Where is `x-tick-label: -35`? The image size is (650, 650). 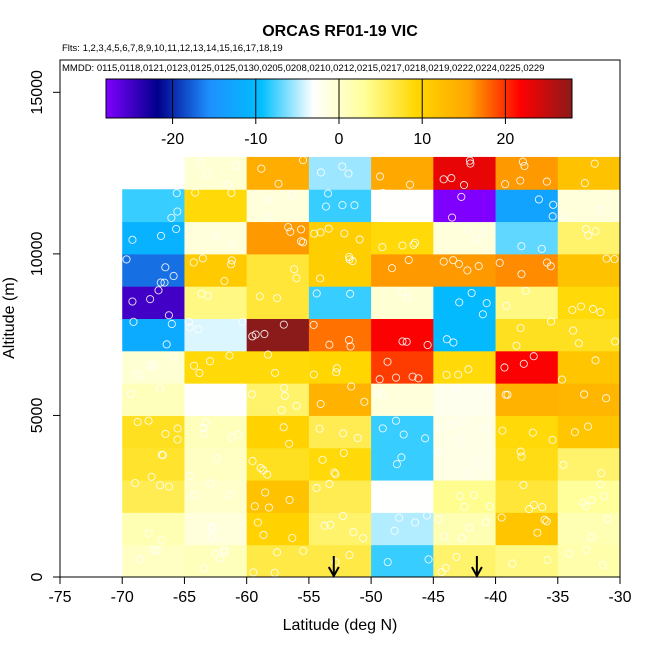 x-tick-label: -35 is located at coordinates (557, 597).